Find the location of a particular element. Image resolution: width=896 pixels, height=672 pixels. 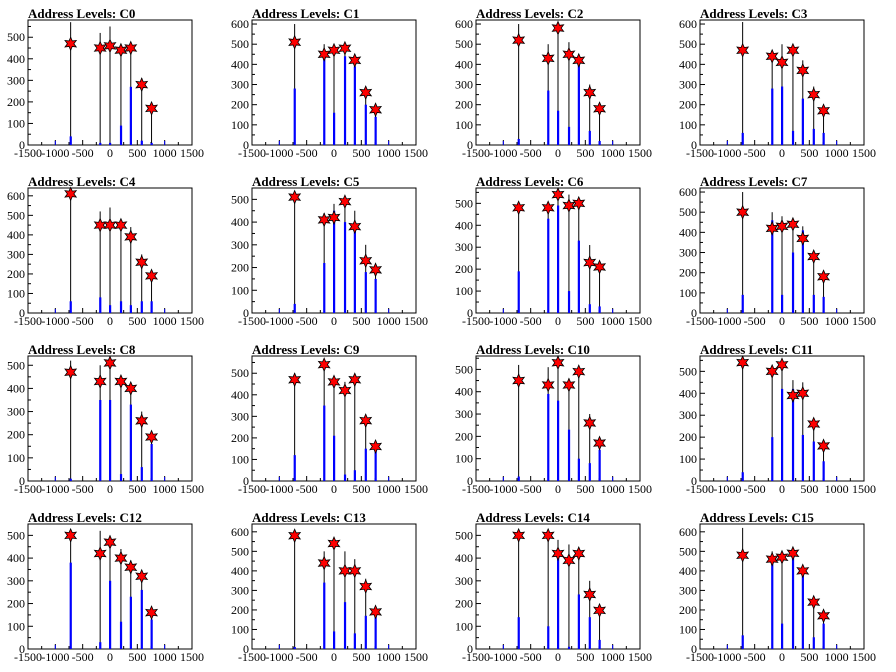

chart-title: Address Levels: C10 is located at coordinates (533, 349).